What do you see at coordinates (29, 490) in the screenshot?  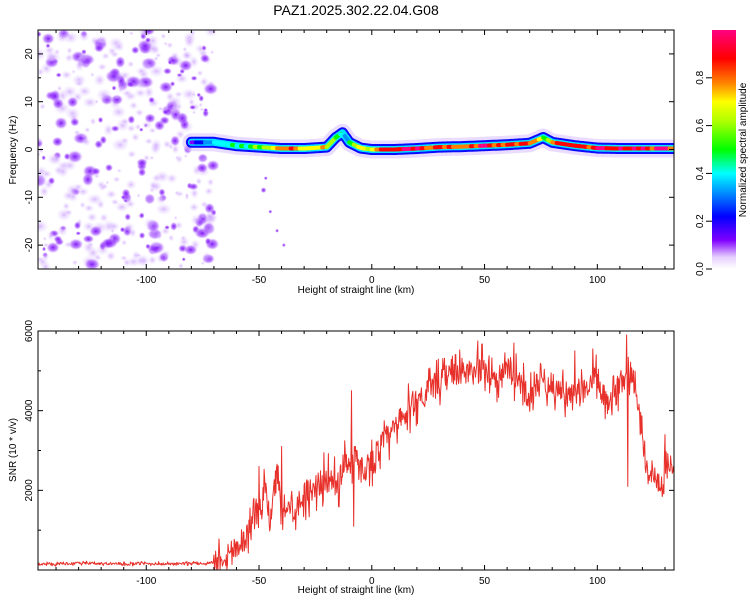 I see `snr-y-tick-label: 2000` at bounding box center [29, 490].